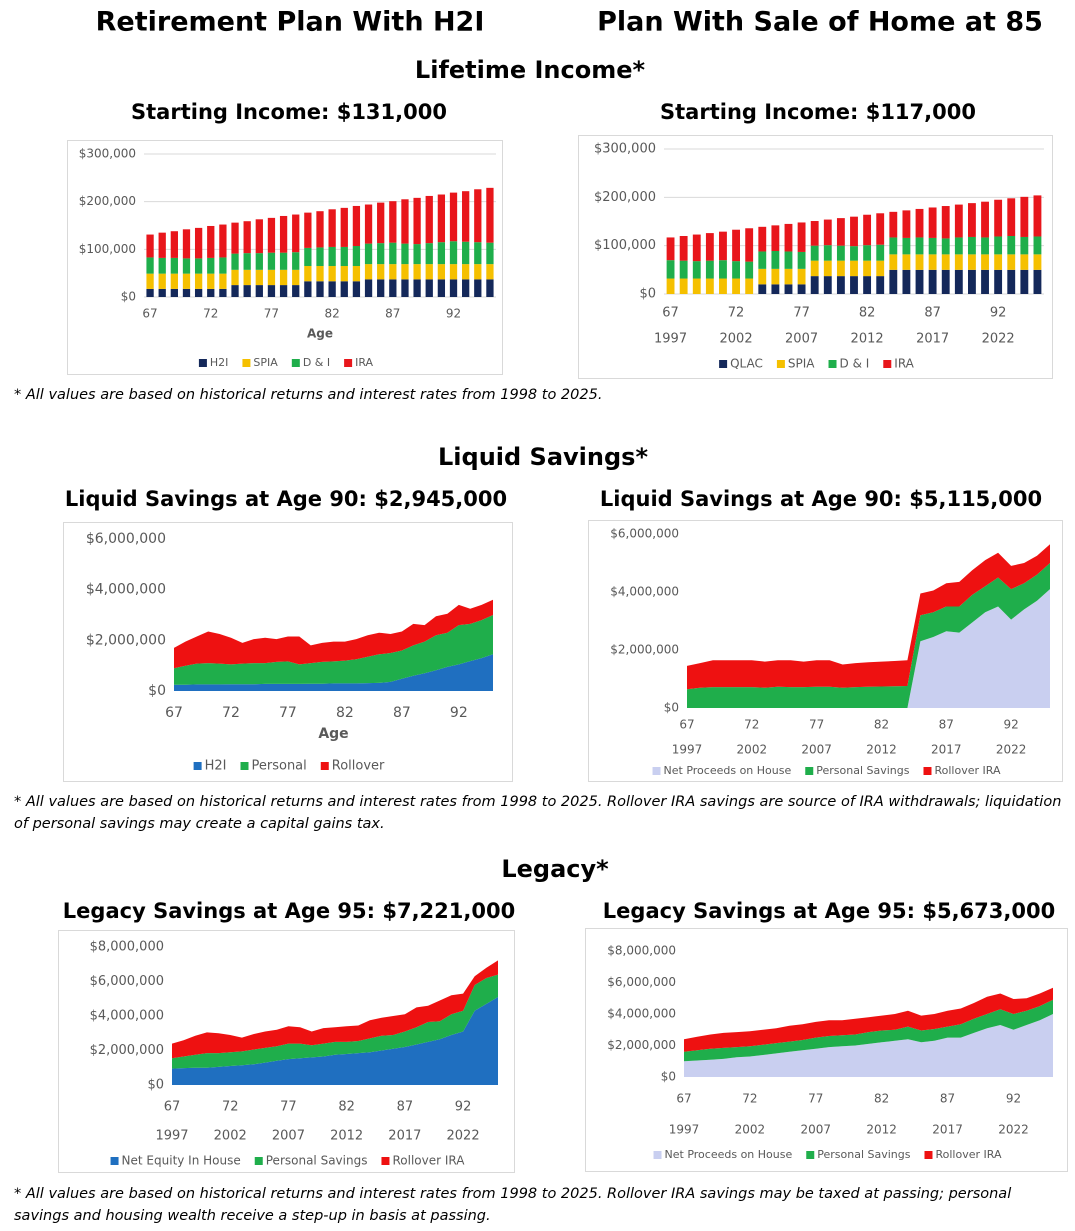 Image resolution: width=1075 pixels, height=1231 pixels. I want to click on legend-label: Personal Savings, so click(863, 770).